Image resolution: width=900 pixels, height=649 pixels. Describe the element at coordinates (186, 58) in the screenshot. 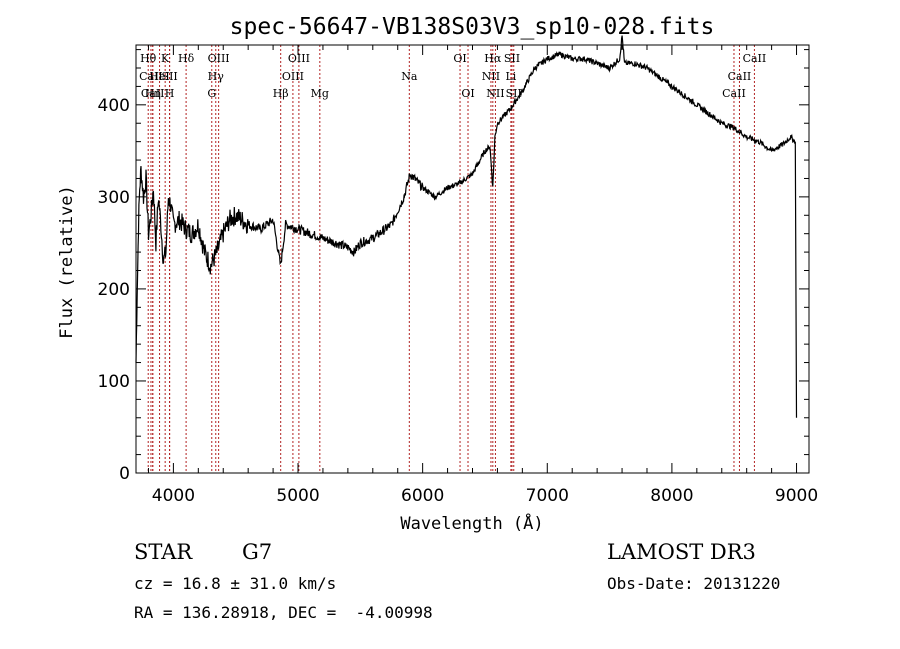

I see `line-label: Hδ` at that location.